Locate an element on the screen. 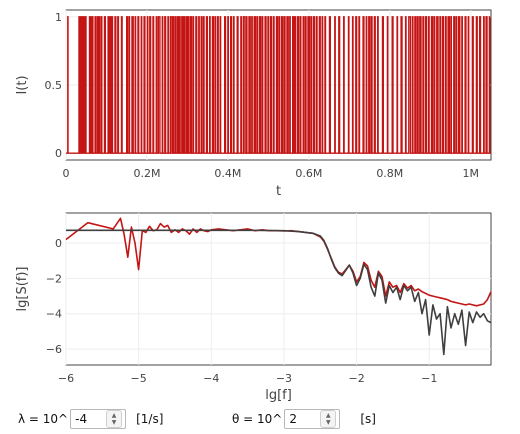 This screenshot has width=520, height=434. x-tick-label: 0.2M is located at coordinates (146, 173).